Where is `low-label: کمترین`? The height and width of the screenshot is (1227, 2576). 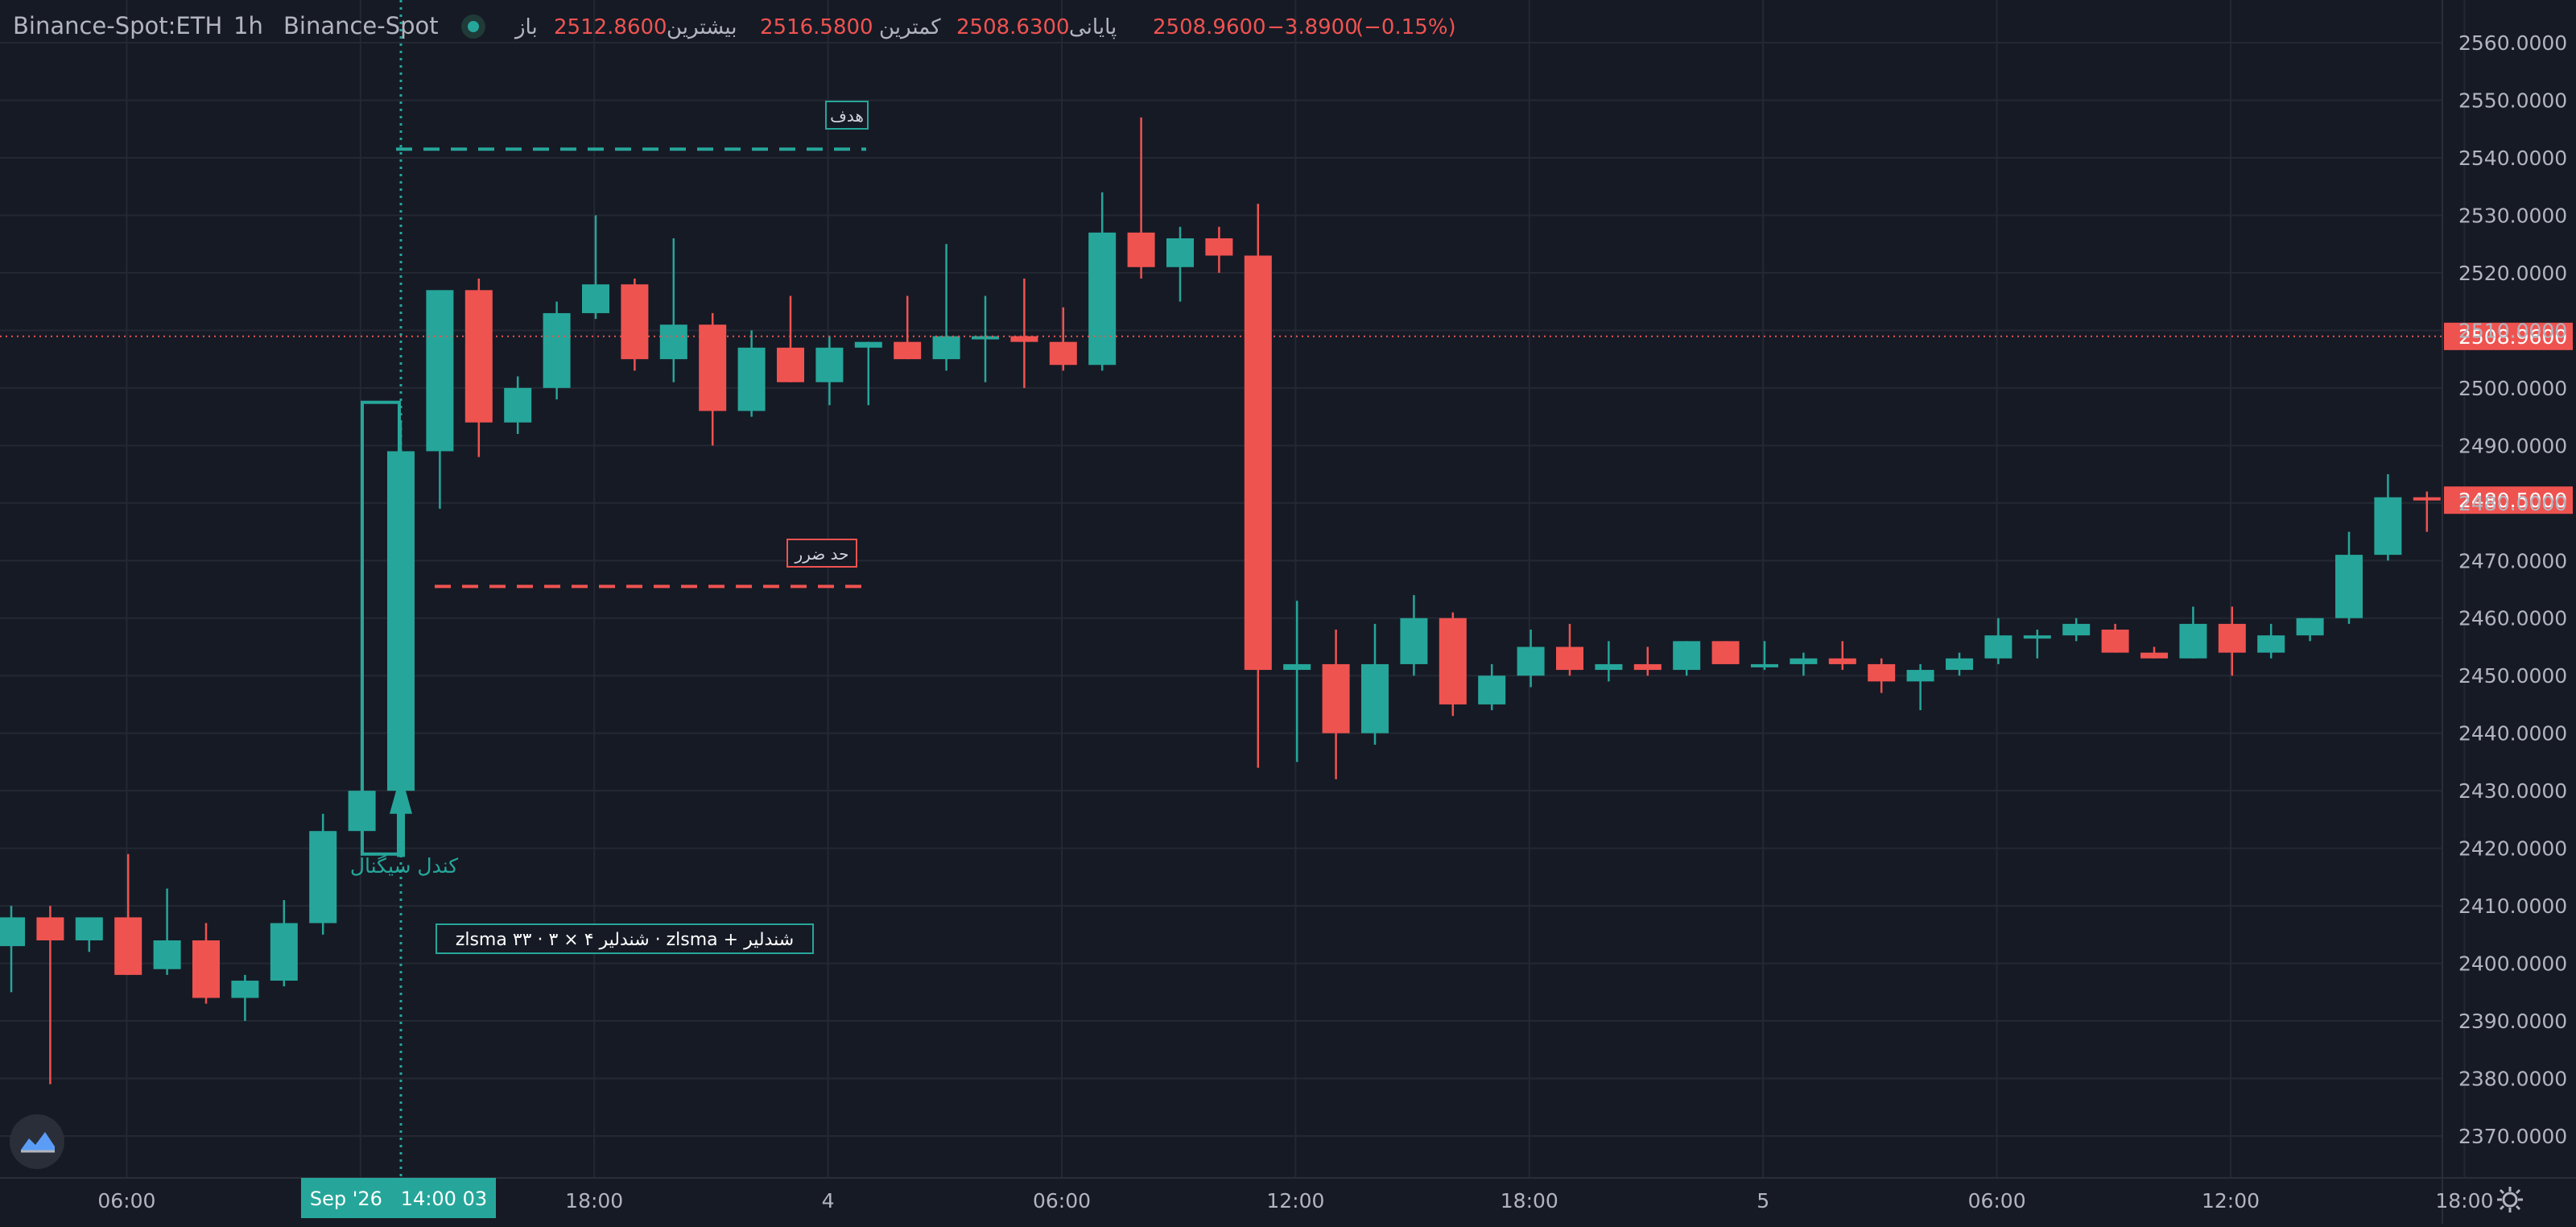
low-label: کمترین is located at coordinates (910, 27).